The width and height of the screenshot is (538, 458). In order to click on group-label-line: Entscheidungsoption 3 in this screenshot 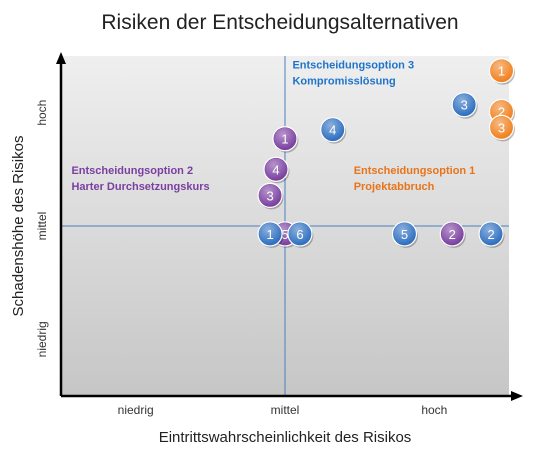, I will do `click(353, 65)`.